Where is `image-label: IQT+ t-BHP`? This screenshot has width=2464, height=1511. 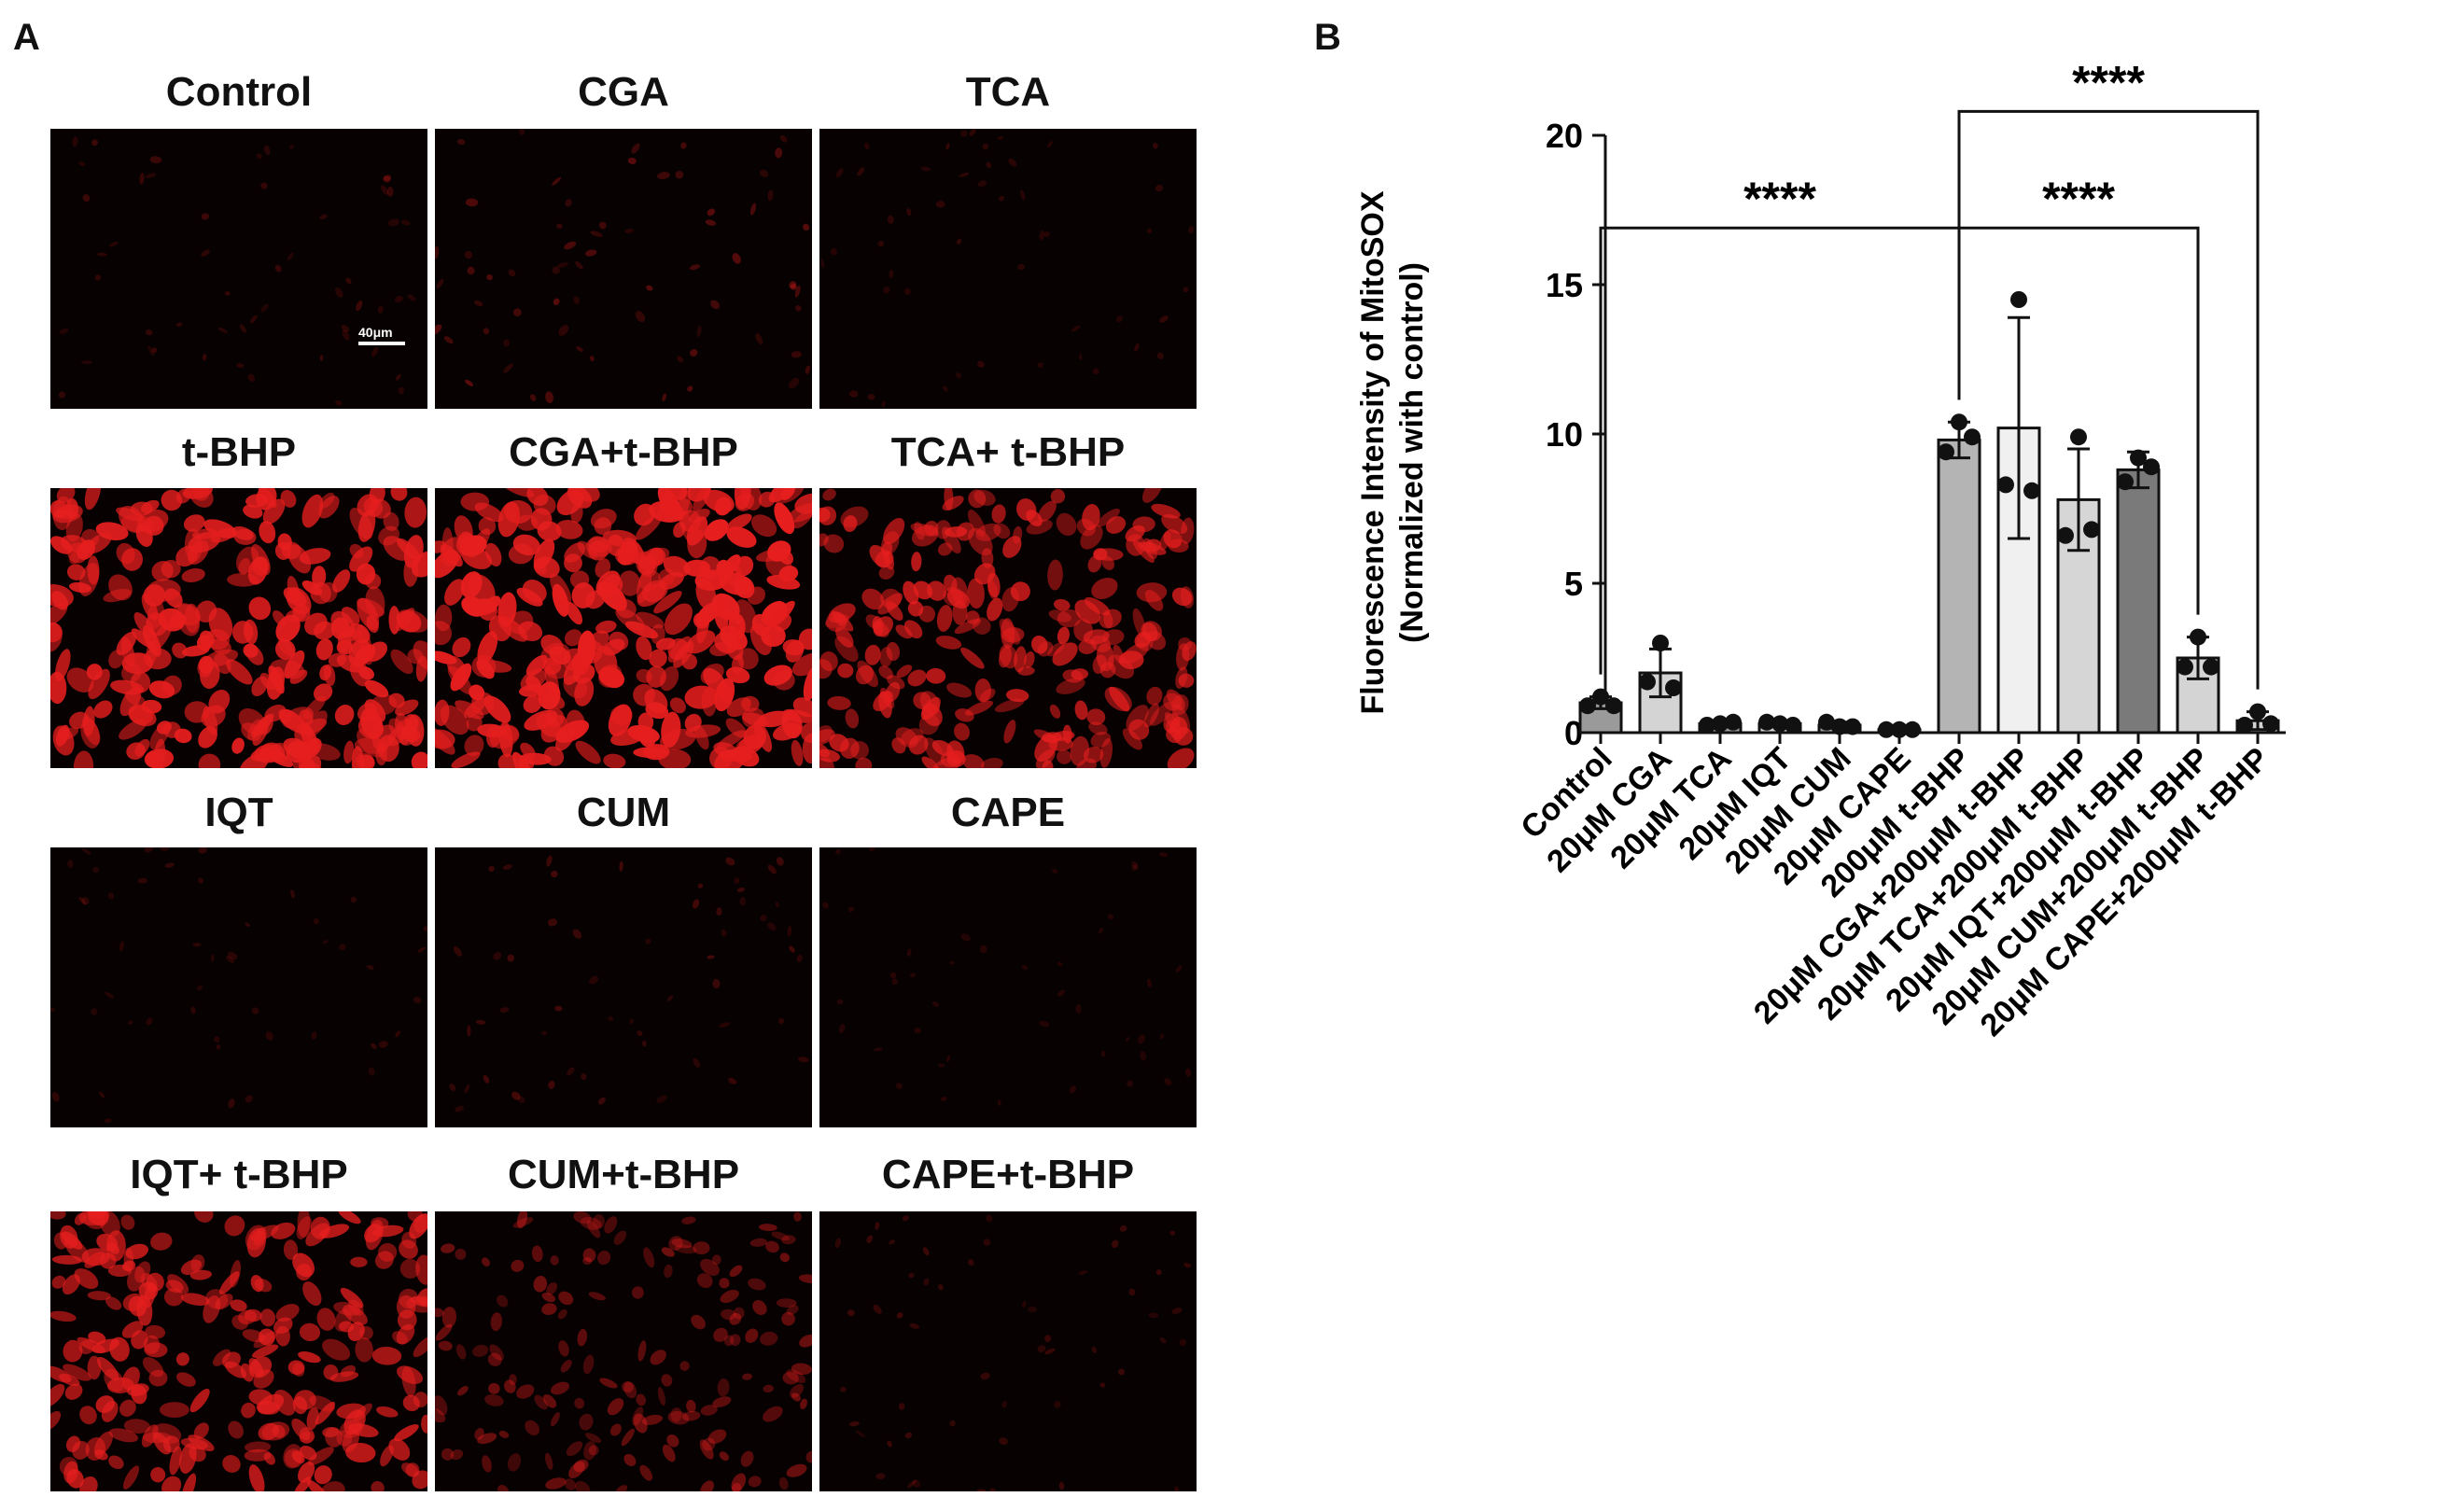
image-label: IQT+ t-BHP is located at coordinates (239, 1175).